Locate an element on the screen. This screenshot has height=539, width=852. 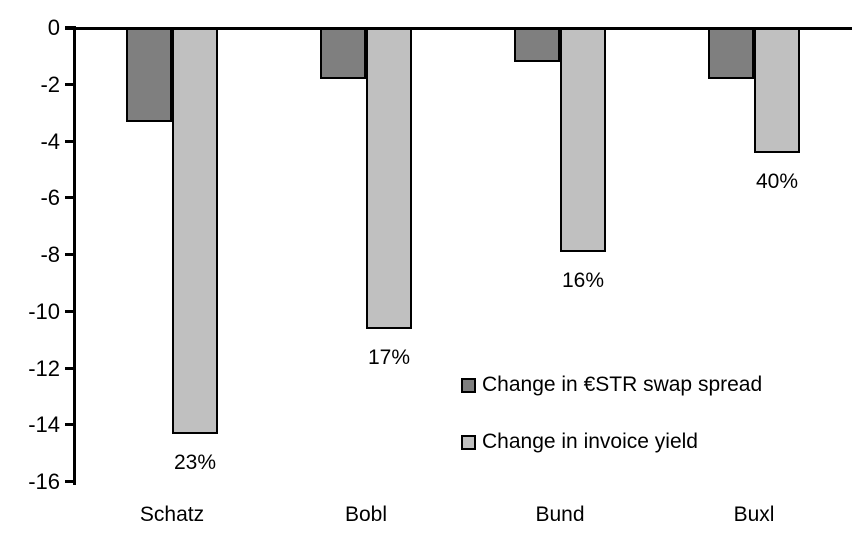
y-tick-mark--2 is located at coordinates (70, 84).